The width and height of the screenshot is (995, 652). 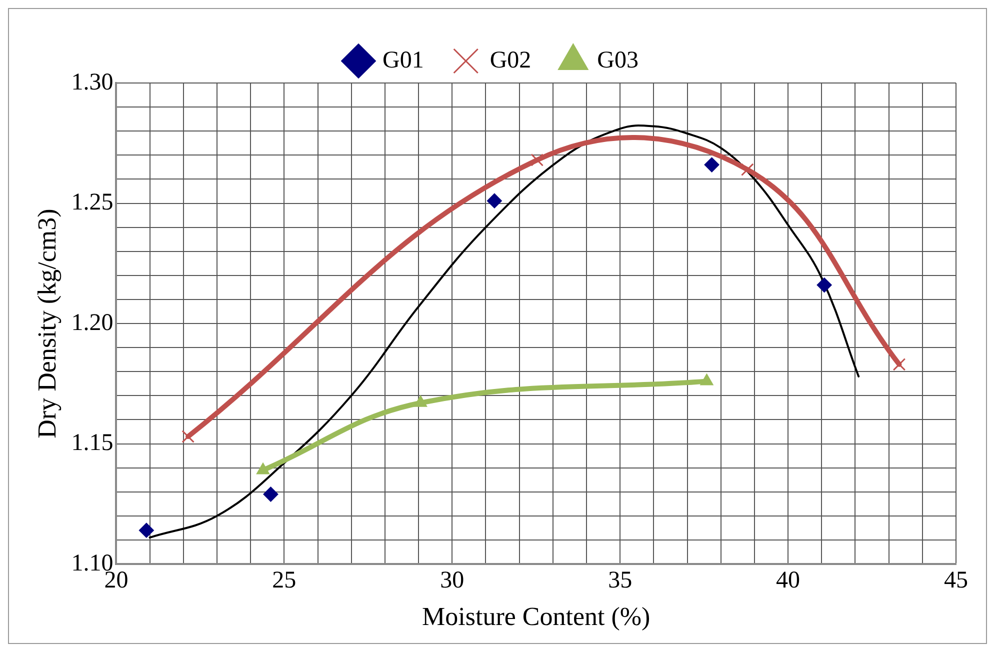 I want to click on x-tick-label: 40, so click(x=788, y=581).